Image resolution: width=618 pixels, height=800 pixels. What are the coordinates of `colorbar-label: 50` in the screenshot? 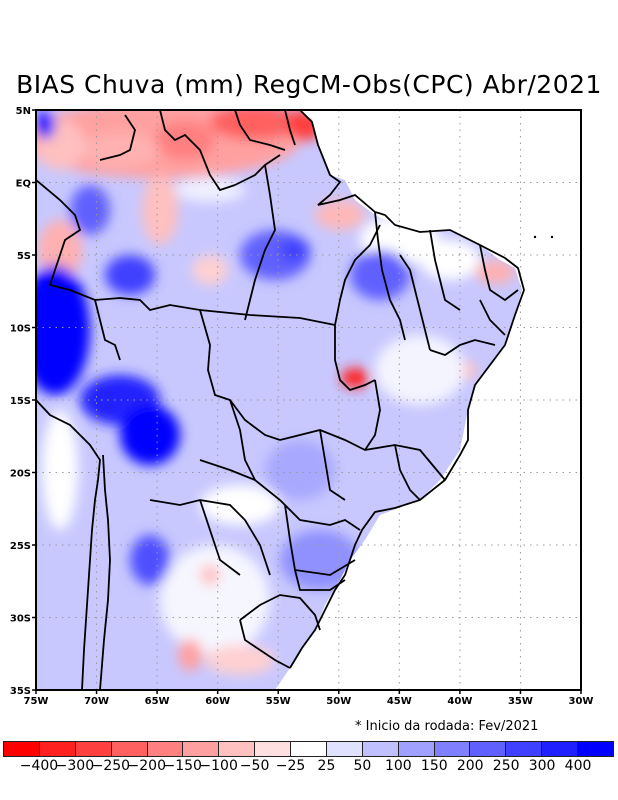 It's located at (362, 766).